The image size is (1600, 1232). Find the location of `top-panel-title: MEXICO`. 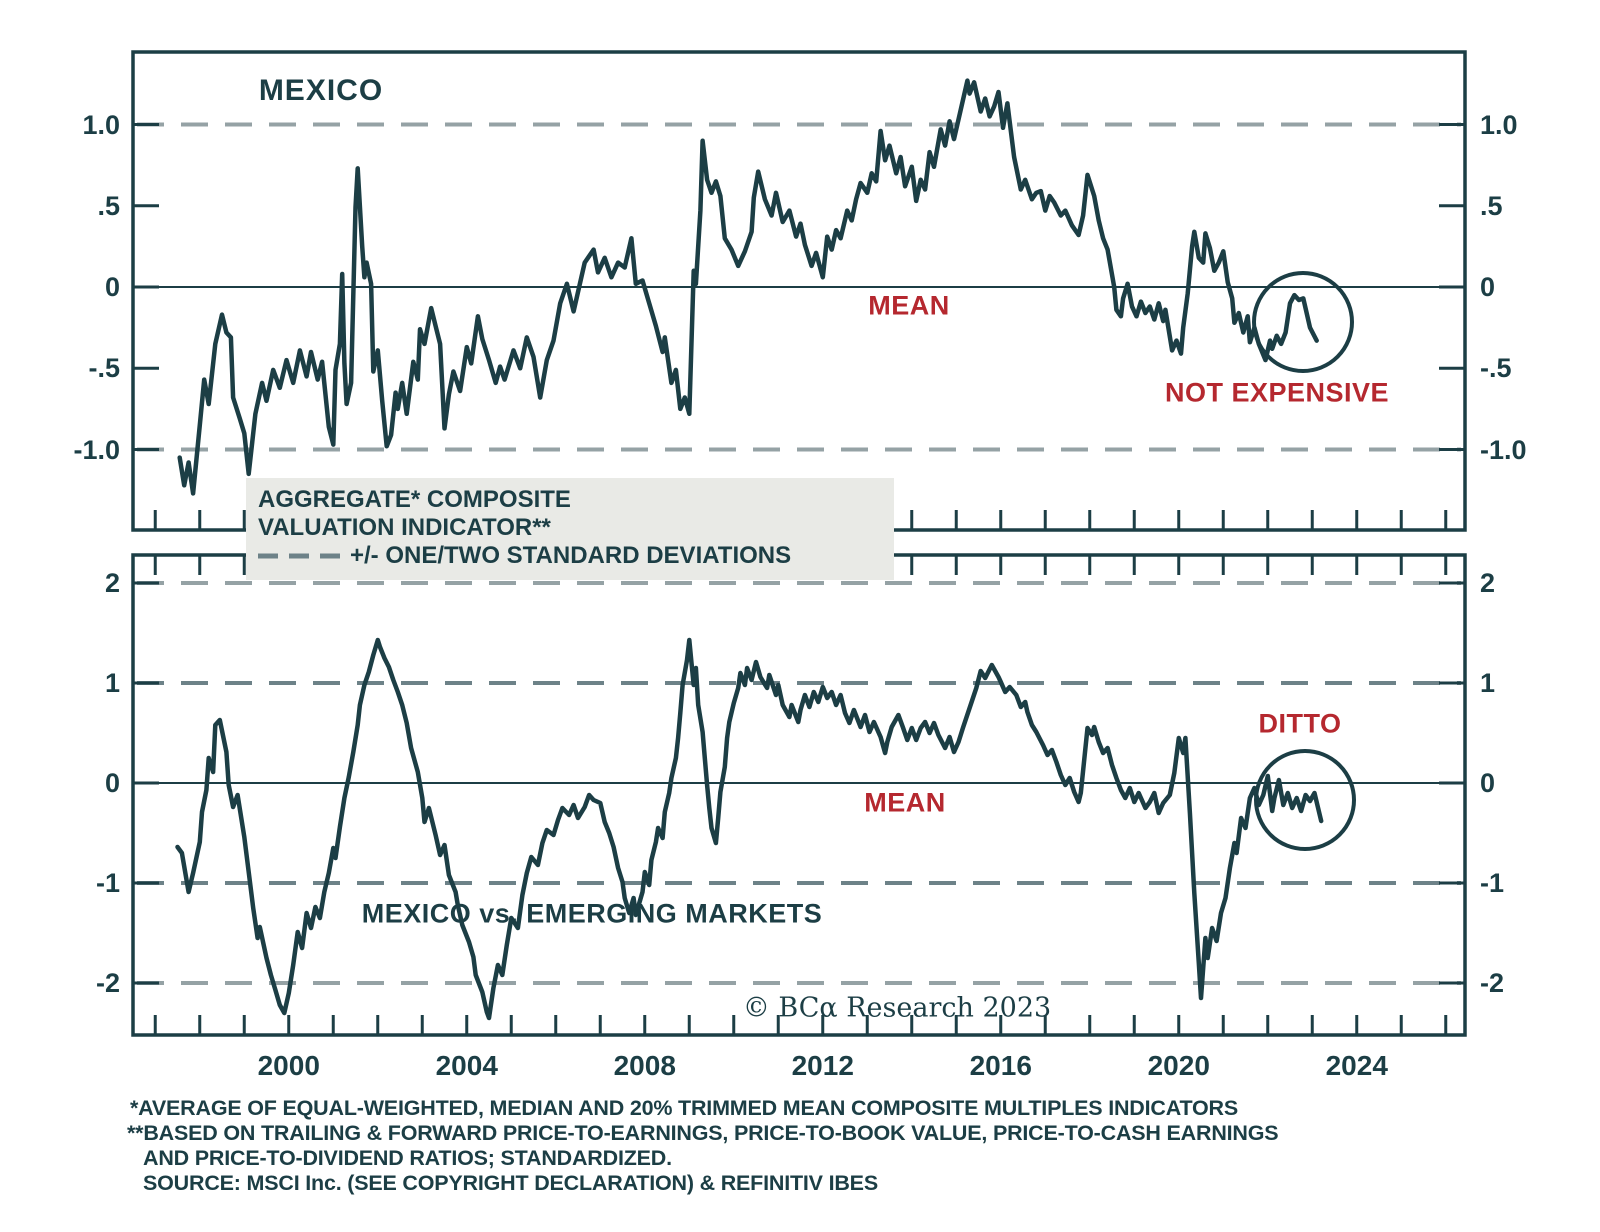

top-panel-title: MEXICO is located at coordinates (321, 90).